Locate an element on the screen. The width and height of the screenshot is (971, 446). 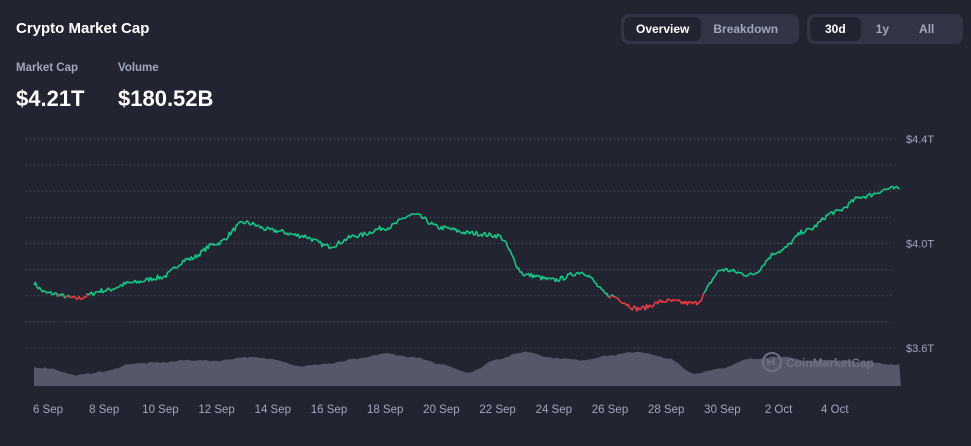
range-1y-button: 1y is located at coordinates (882, 29).